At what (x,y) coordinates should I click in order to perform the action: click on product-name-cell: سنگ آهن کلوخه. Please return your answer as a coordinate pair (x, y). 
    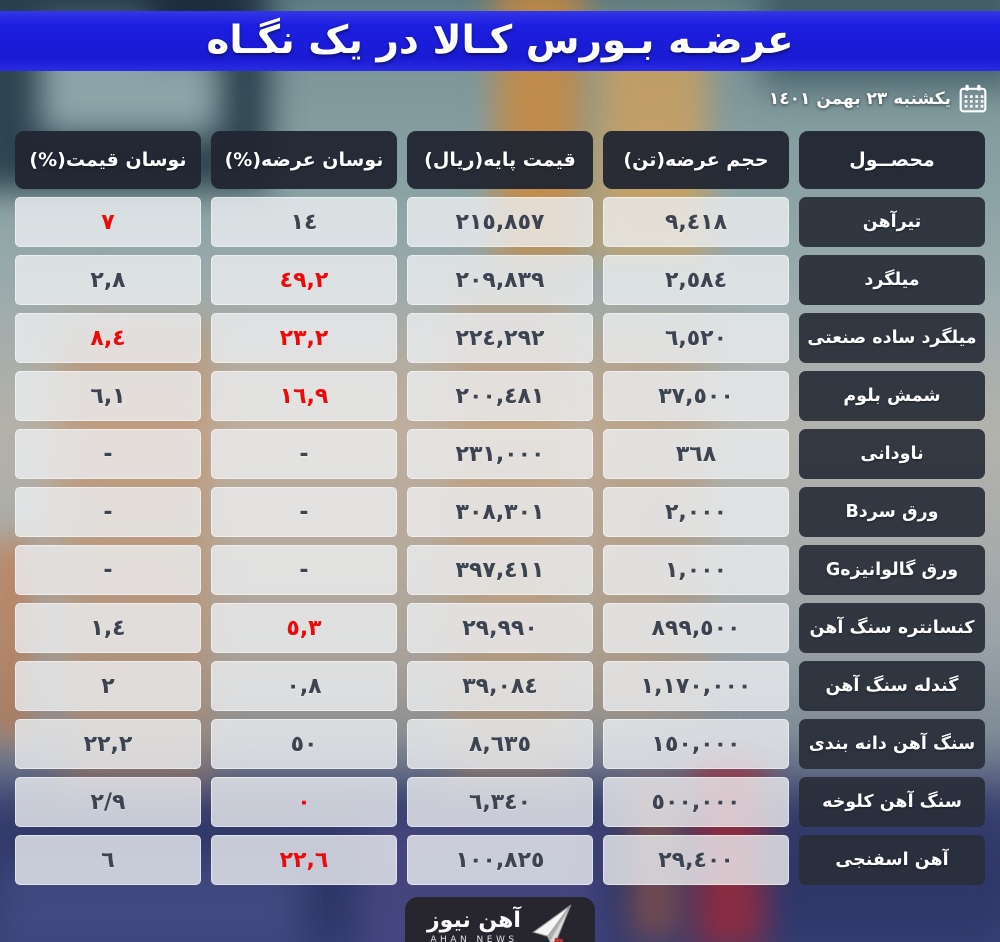
    Looking at the image, I should click on (892, 802).